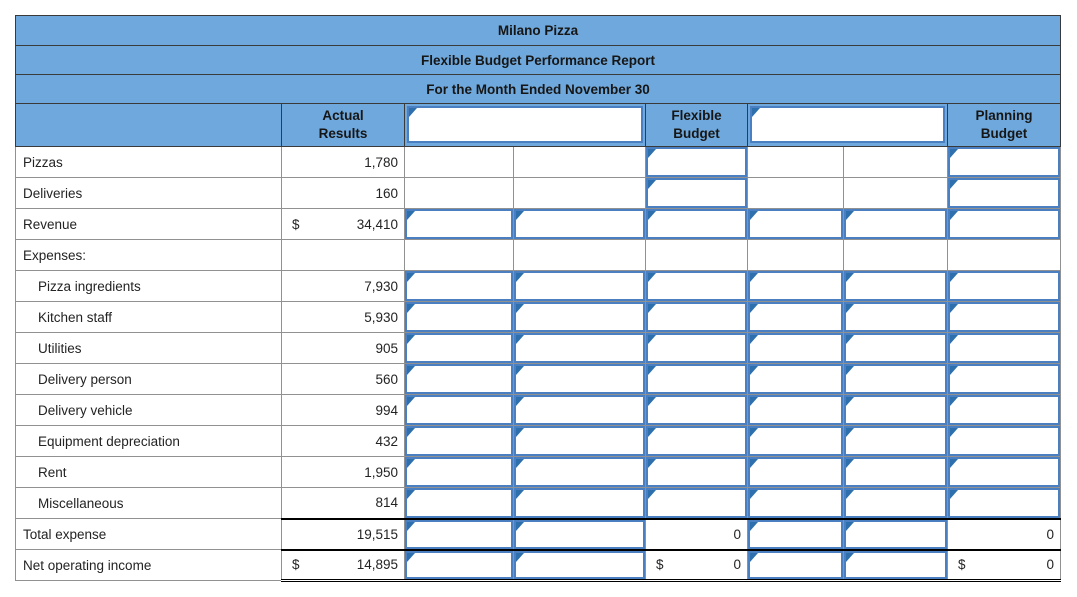  What do you see at coordinates (459, 162) in the screenshot?
I see `empty-cell` at bounding box center [459, 162].